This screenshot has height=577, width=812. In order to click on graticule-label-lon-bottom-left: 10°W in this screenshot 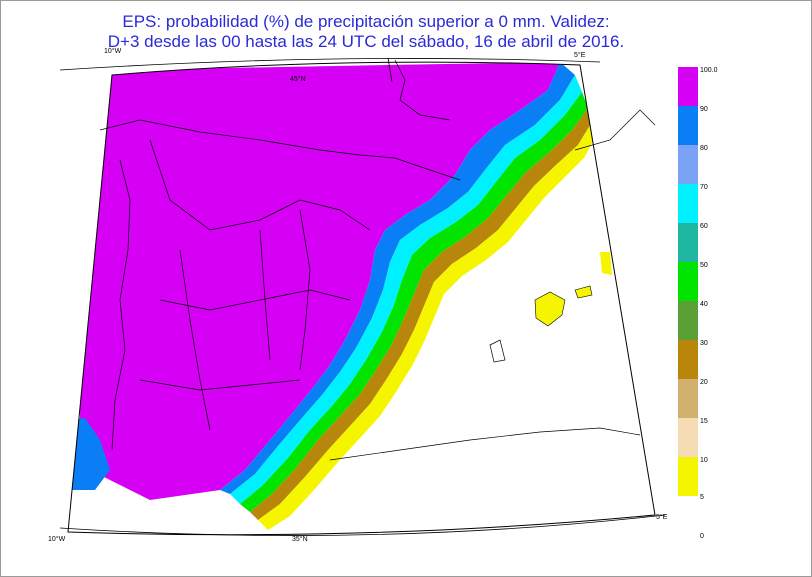, I will do `click(57, 539)`.